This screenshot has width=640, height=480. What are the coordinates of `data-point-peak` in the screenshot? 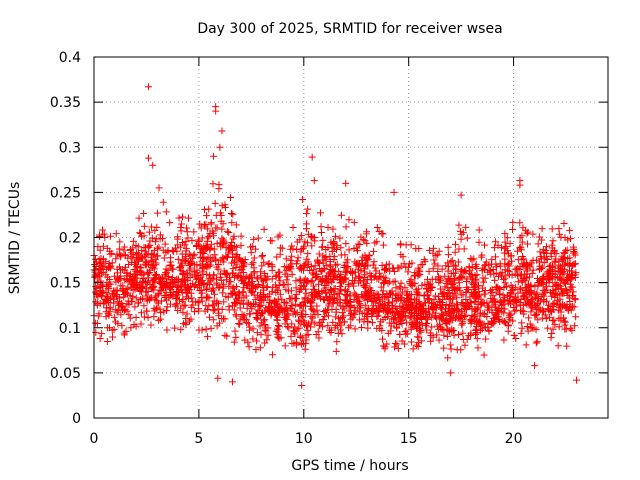 It's located at (314, 181).